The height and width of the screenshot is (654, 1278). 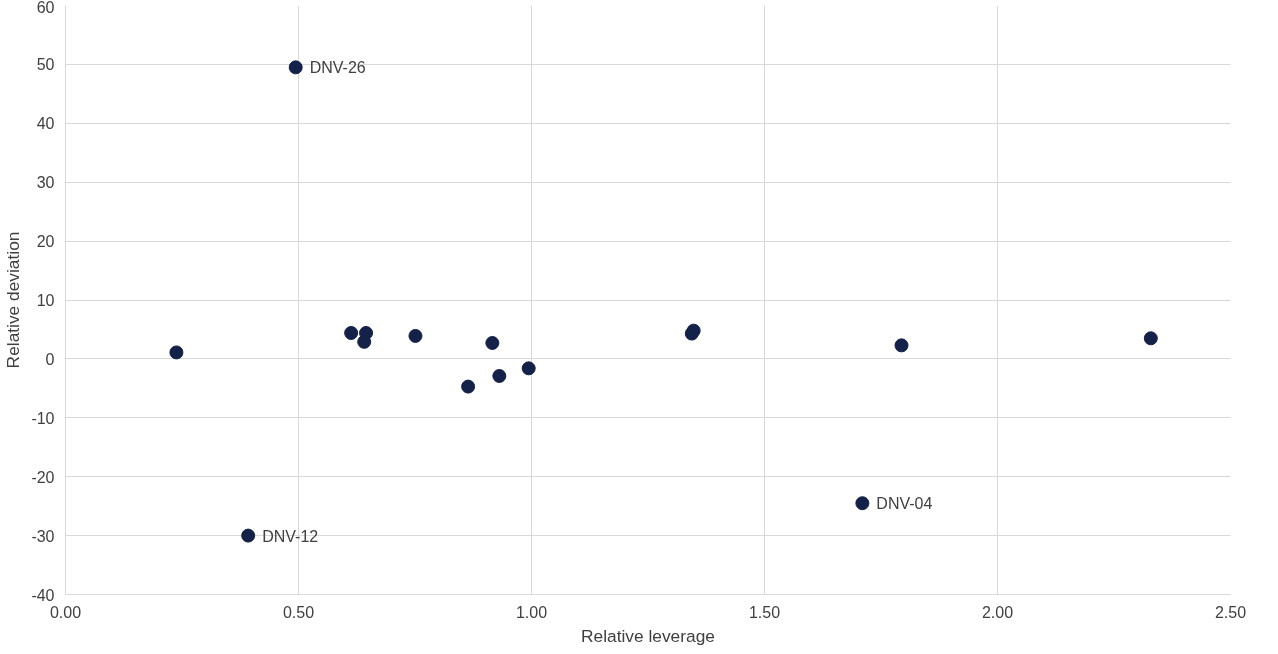 I want to click on annotation: DNV-04, so click(x=904, y=504).